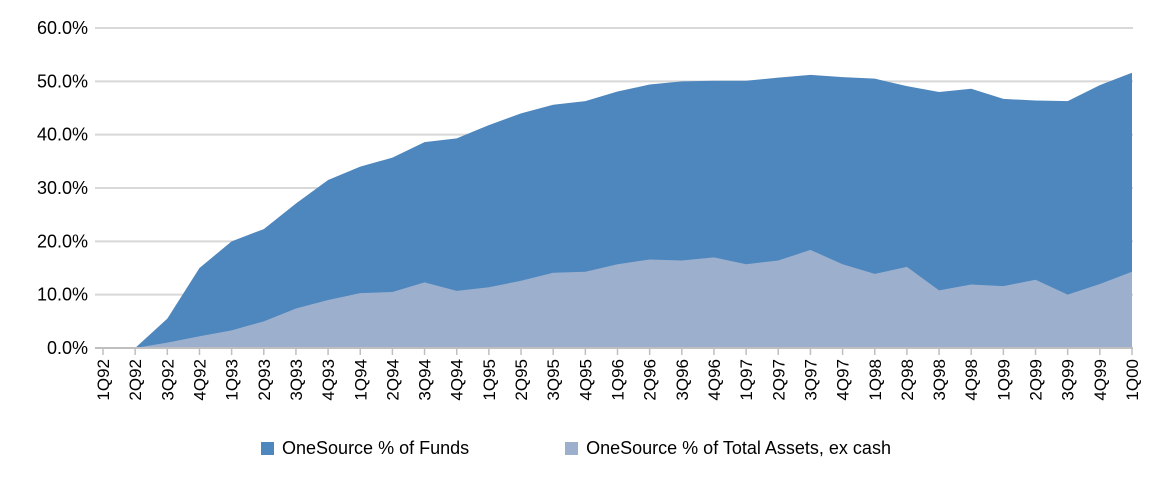 The image size is (1152, 496). Describe the element at coordinates (167, 380) in the screenshot. I see `x-axis-label: 3Q92` at that location.